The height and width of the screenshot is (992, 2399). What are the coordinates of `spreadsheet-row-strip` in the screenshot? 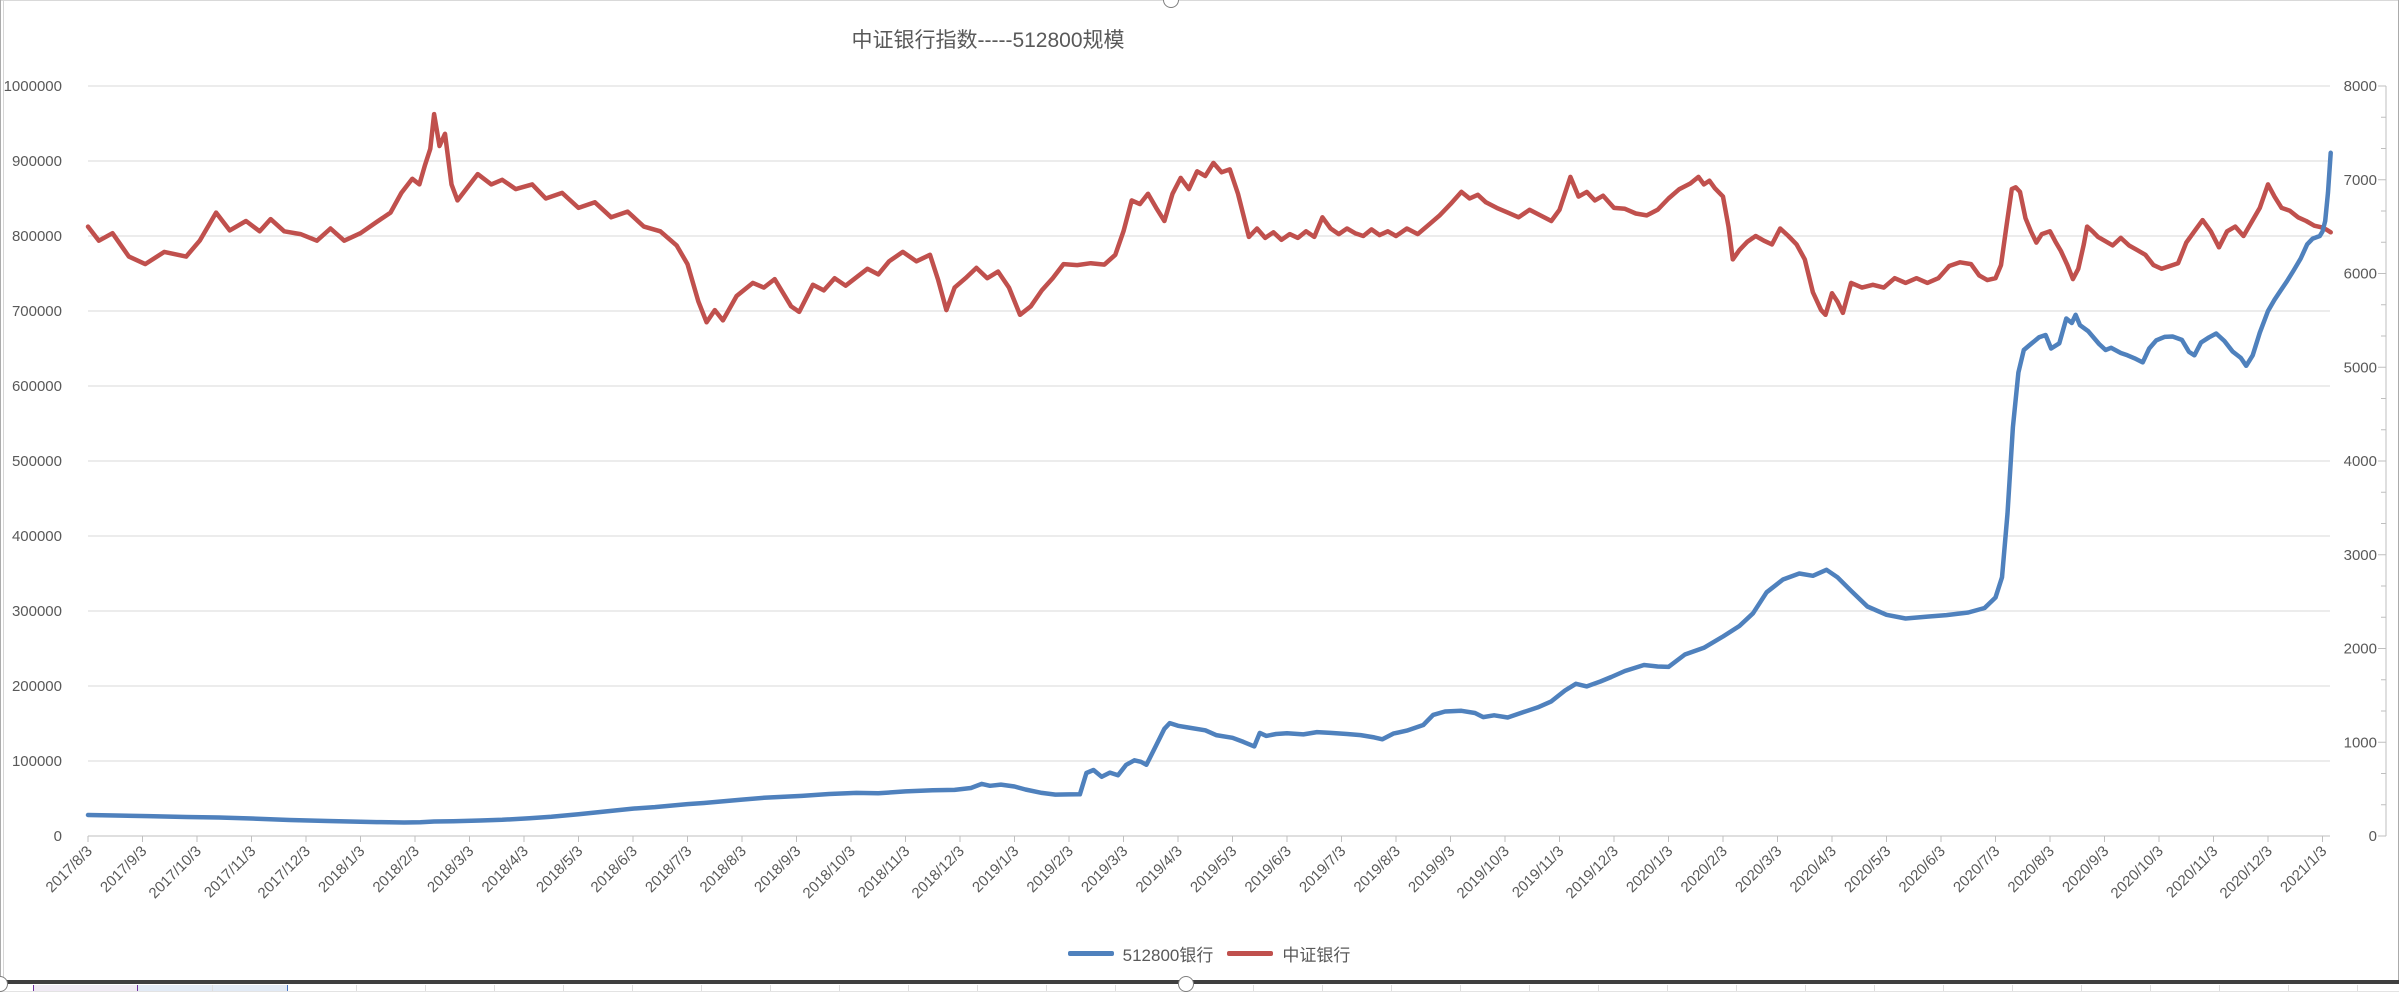 It's located at (1199, 988).